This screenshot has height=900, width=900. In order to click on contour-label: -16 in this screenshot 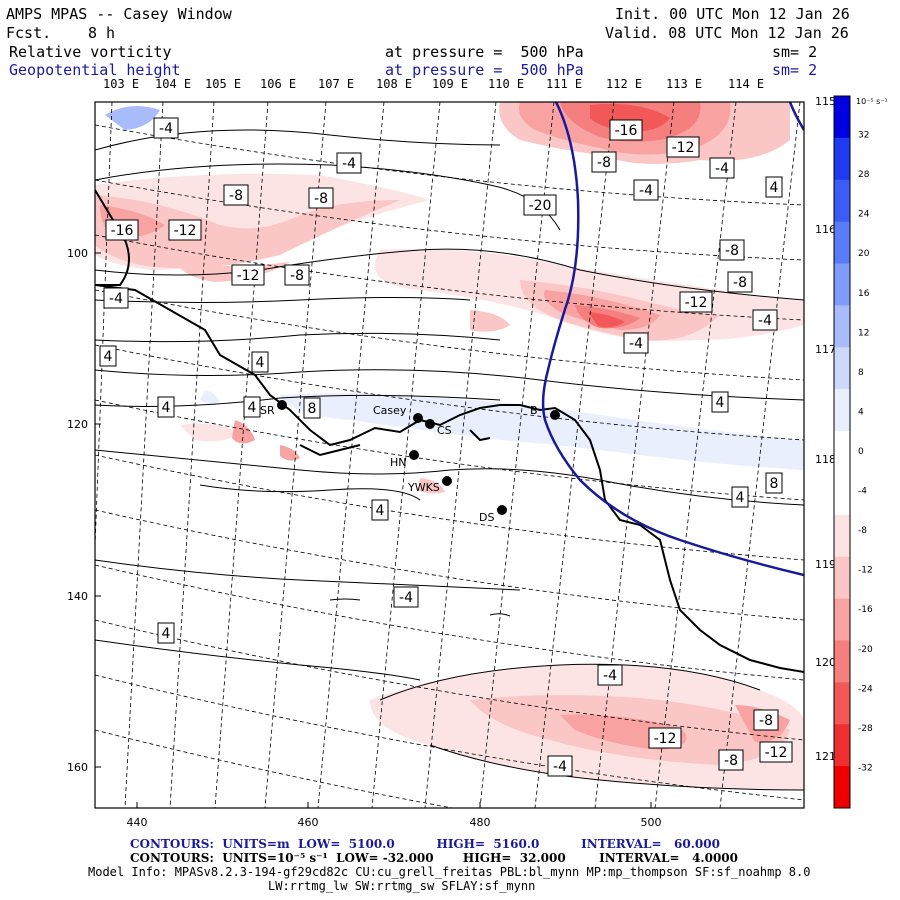, I will do `click(626, 131)`.